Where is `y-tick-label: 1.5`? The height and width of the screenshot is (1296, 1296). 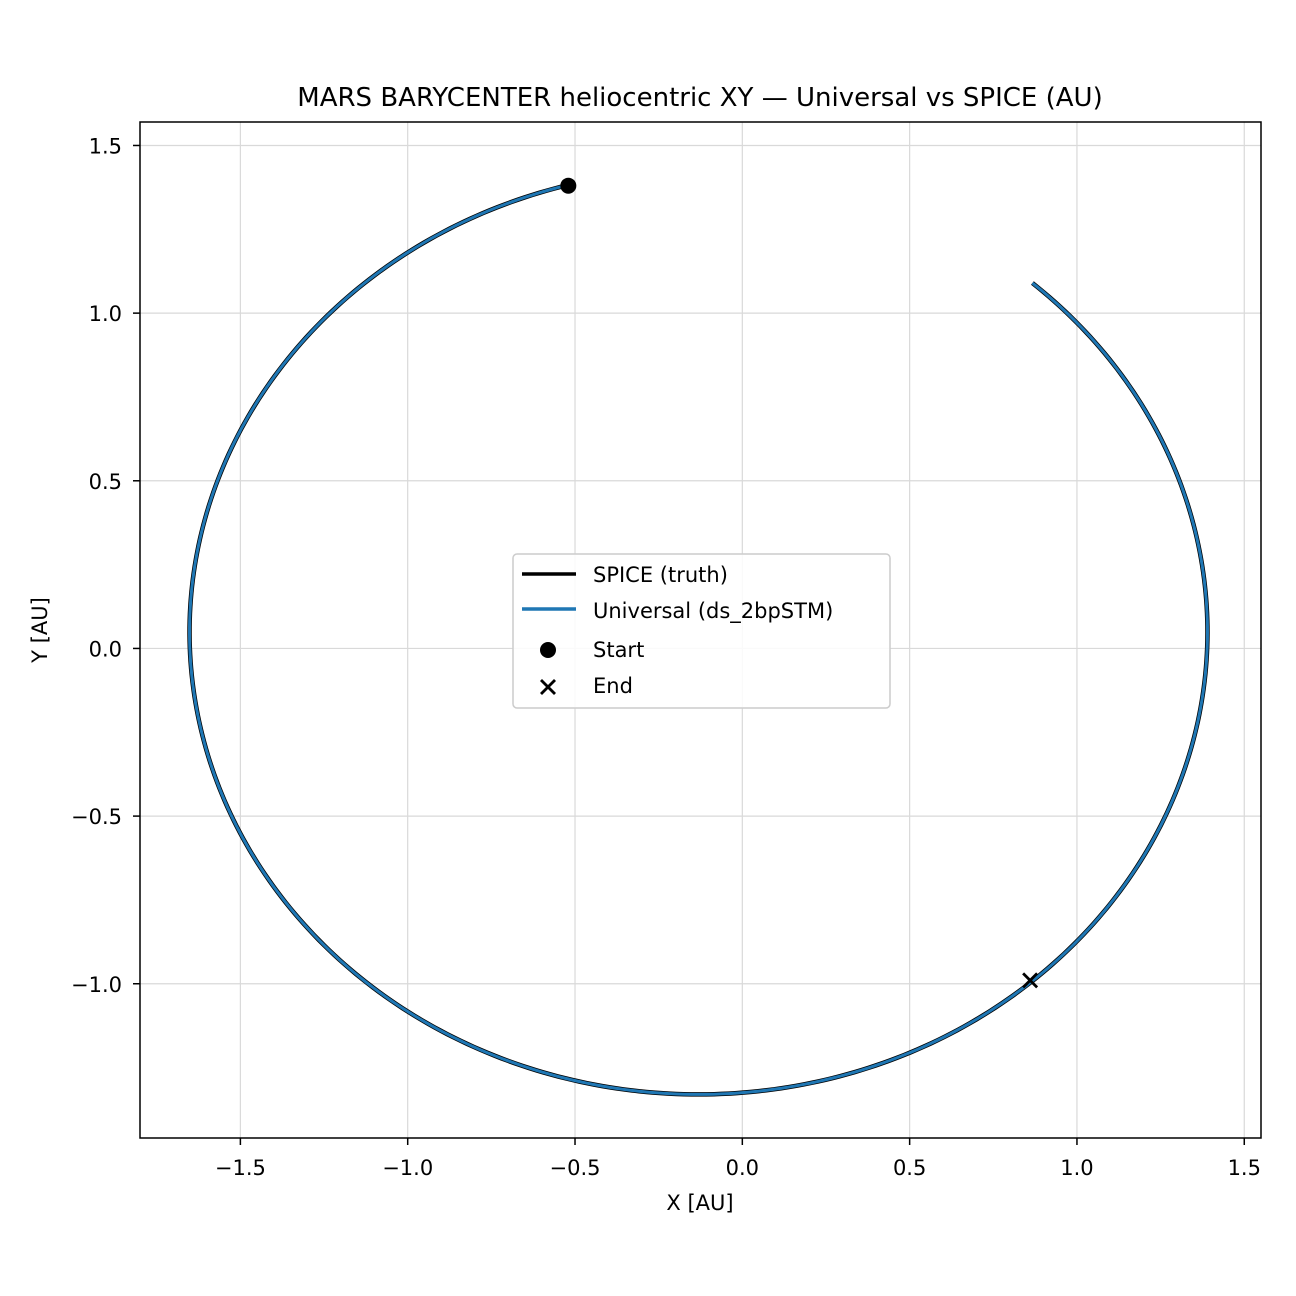 y-tick-label: 1.5 is located at coordinates (105, 146).